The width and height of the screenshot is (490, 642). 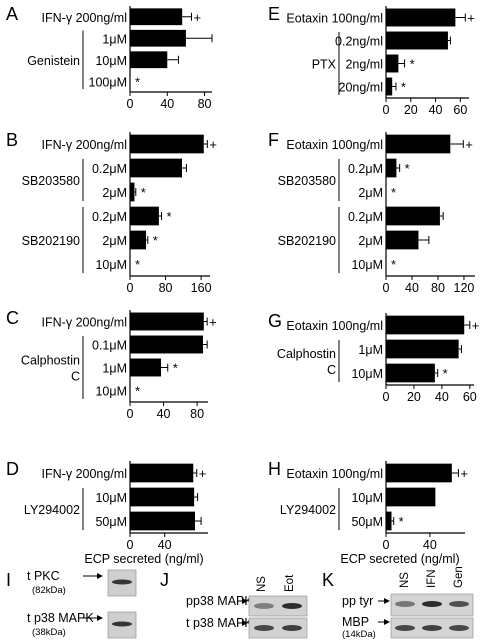 I want to click on panel-e-category-label: 20ng/ml, so click(x=361, y=88).